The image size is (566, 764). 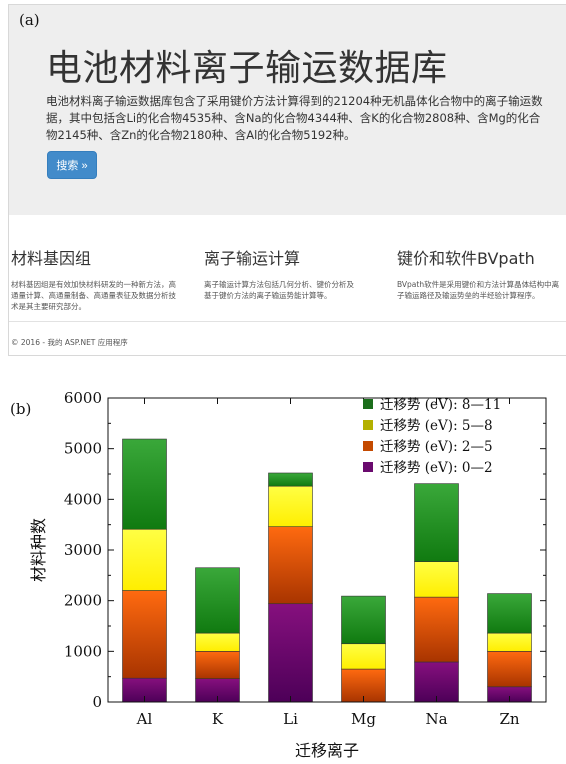 I want to click on y-tick-label: 1000, so click(x=83, y=651).